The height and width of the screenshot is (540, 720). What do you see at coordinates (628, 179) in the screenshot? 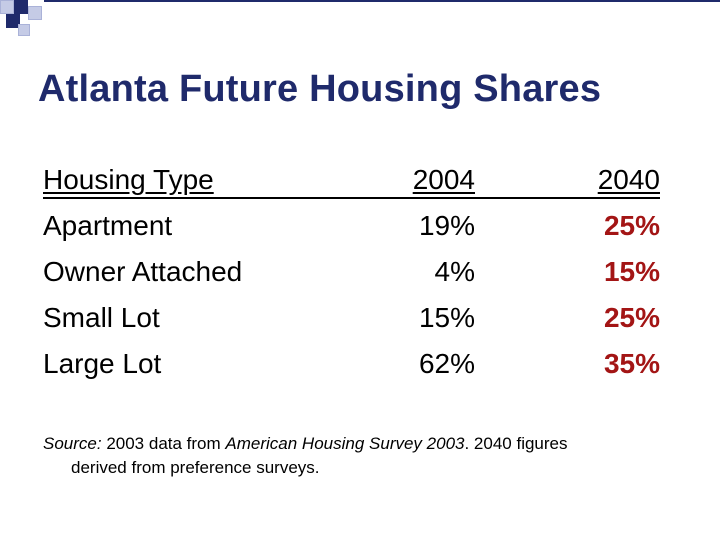
I see `header-2040: 2040` at bounding box center [628, 179].